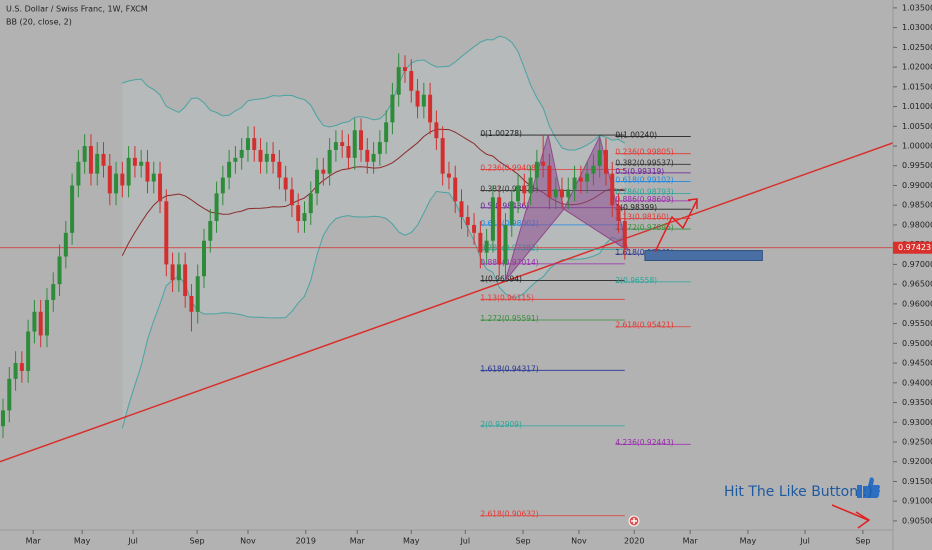  I want to click on y-tick-label: 0.97000, so click(917, 264).